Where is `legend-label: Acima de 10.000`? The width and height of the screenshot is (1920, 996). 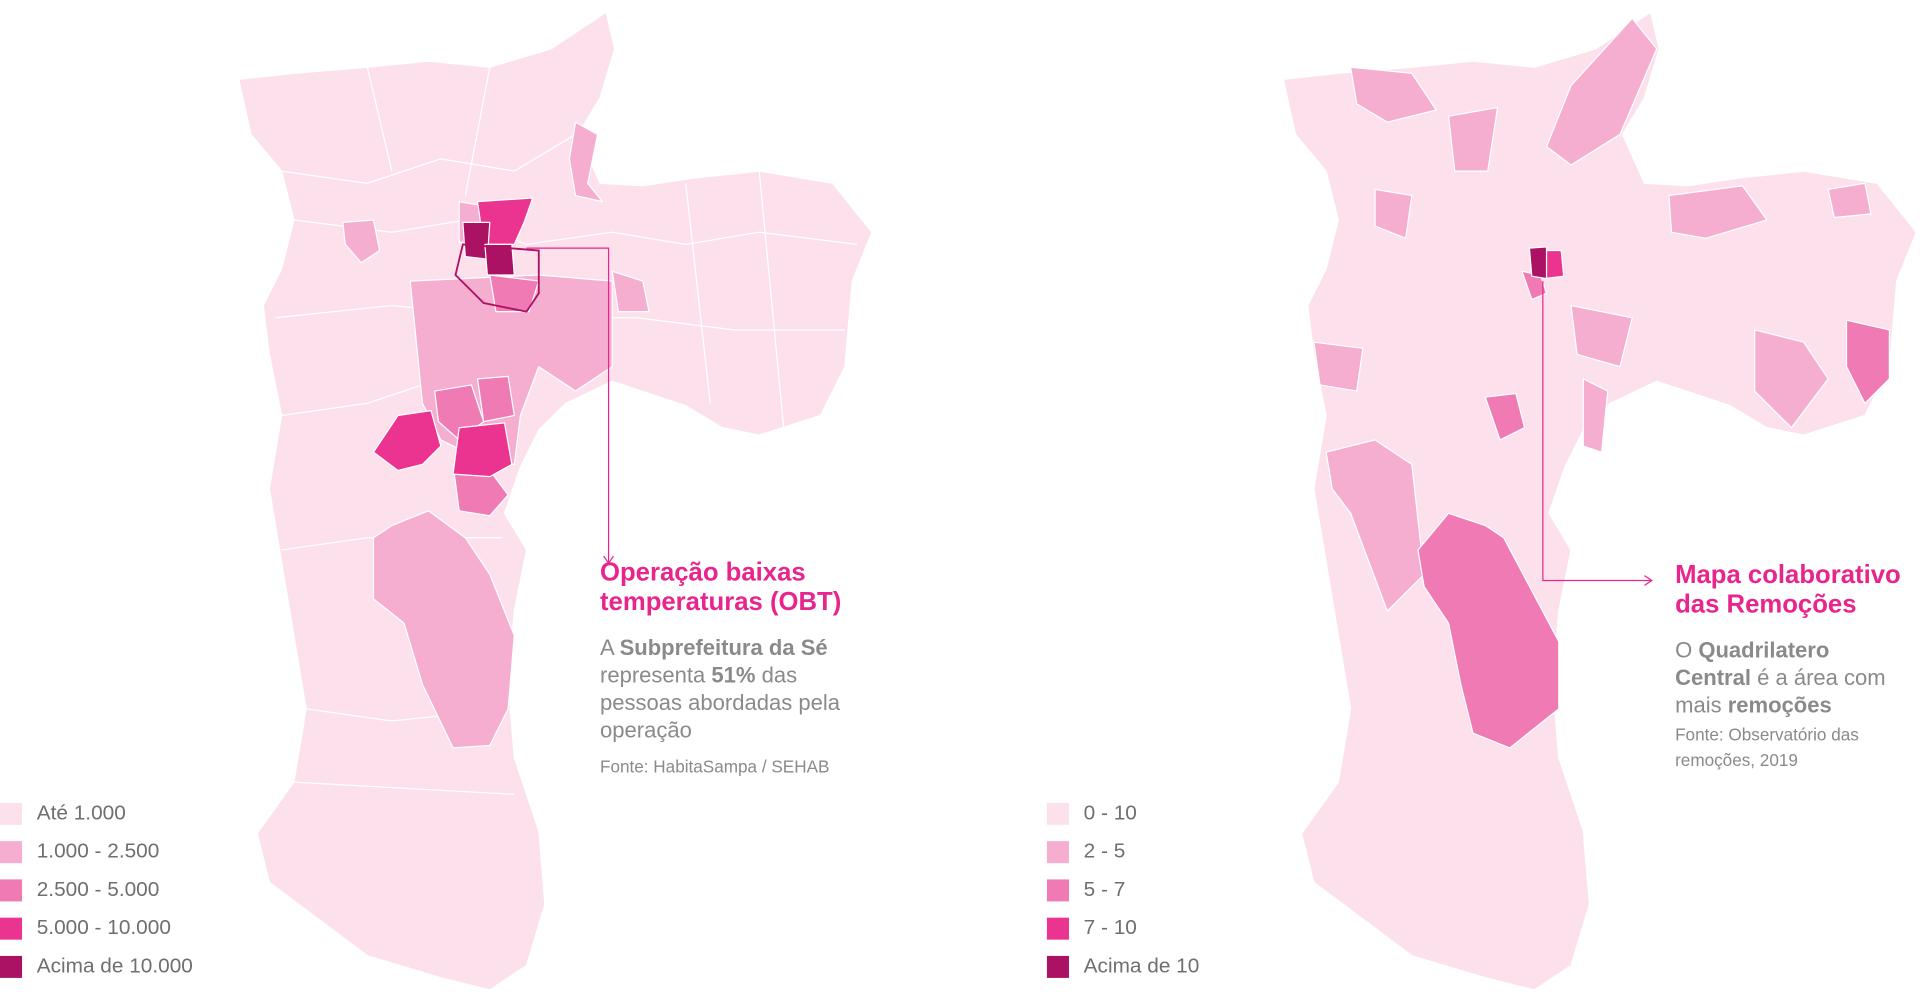 legend-label: Acima de 10.000 is located at coordinates (115, 965).